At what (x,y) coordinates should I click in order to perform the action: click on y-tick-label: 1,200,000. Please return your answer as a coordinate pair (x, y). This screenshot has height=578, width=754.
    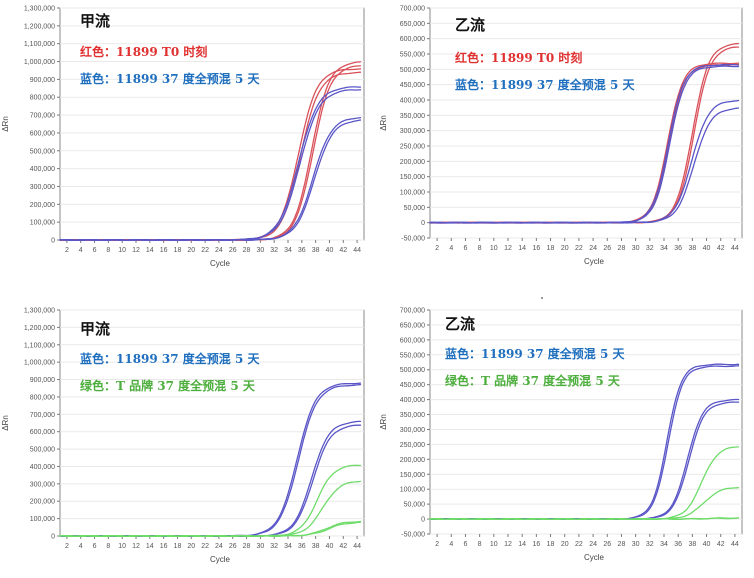
    Looking at the image, I should click on (39, 26).